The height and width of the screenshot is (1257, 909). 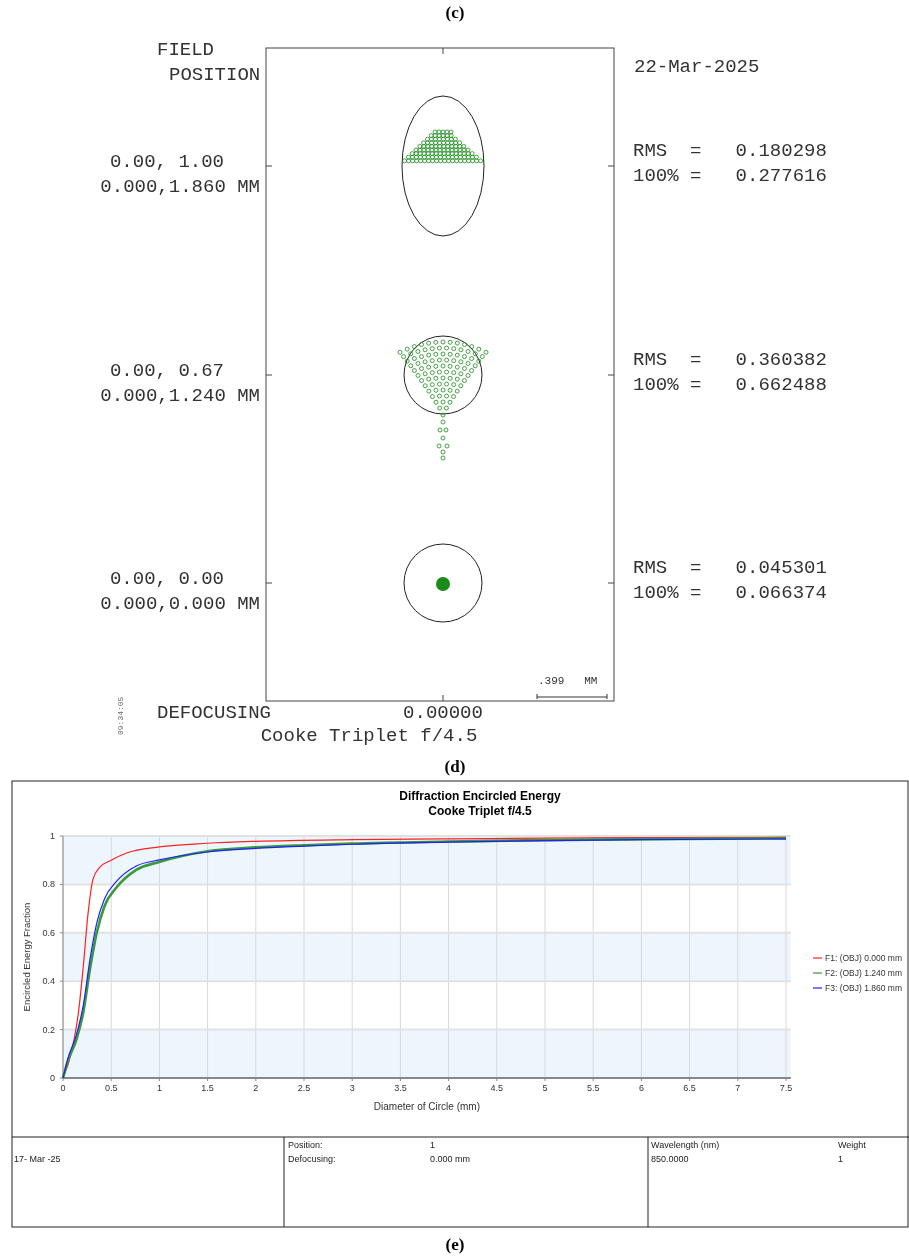 I want to click on y-tick-label: 1, so click(x=52, y=836).